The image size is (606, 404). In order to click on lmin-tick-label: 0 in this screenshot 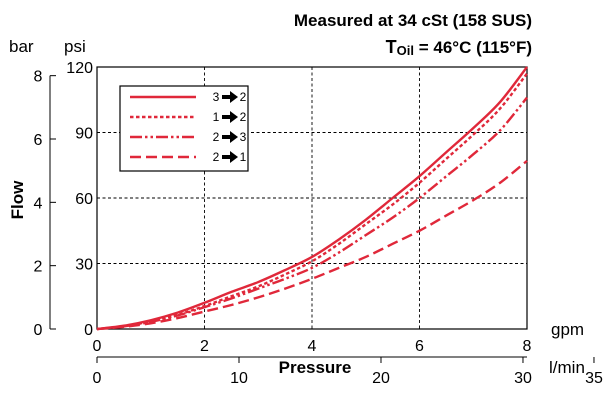, I will do `click(97, 378)`.